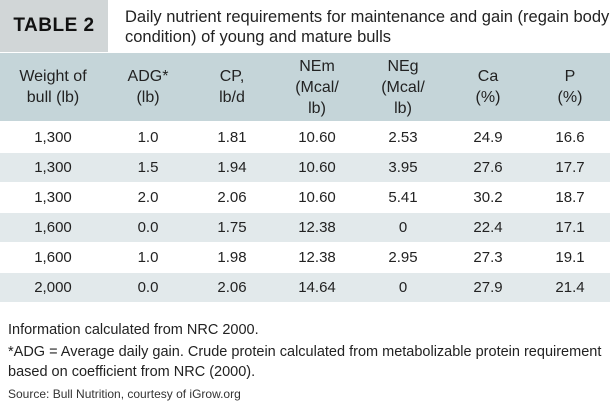  I want to click on table-cell: 2.0, so click(148, 197).